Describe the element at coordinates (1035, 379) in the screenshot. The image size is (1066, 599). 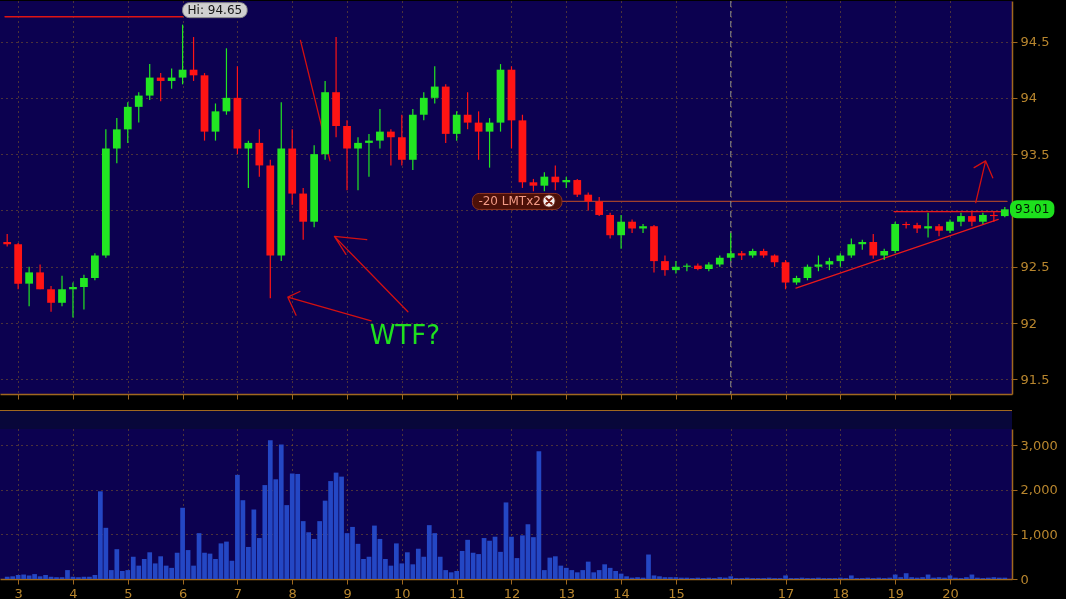
I see `y-tick-label: 91.5` at that location.